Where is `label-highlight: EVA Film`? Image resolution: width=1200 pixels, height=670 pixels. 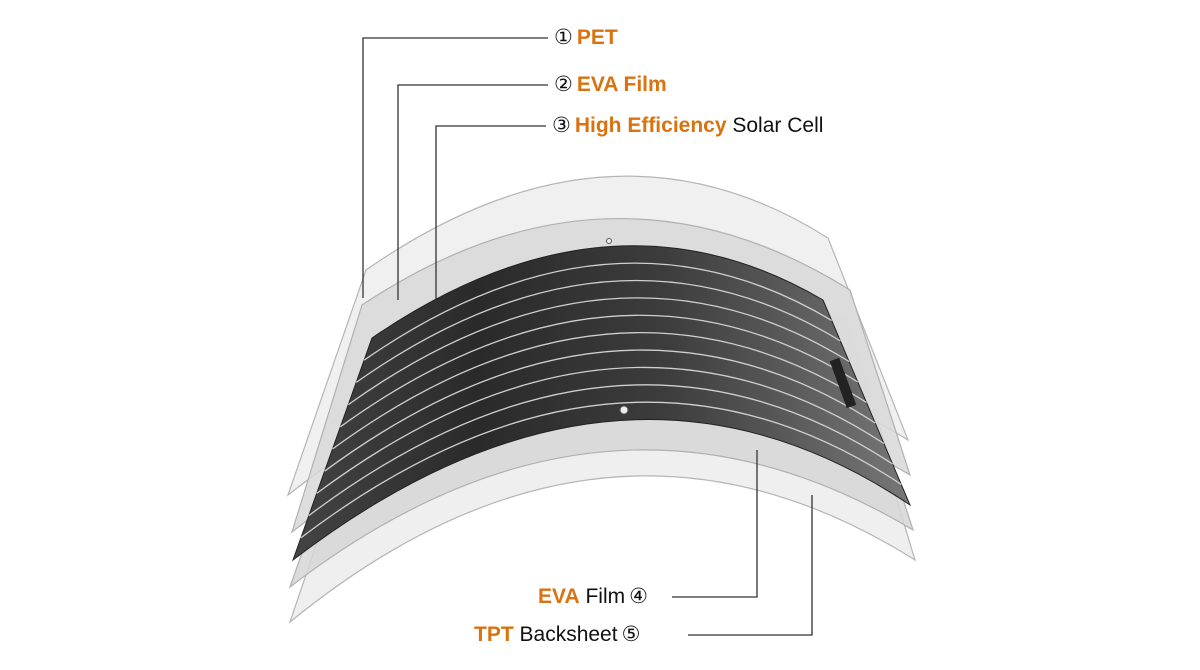
label-highlight: EVA Film is located at coordinates (621, 84).